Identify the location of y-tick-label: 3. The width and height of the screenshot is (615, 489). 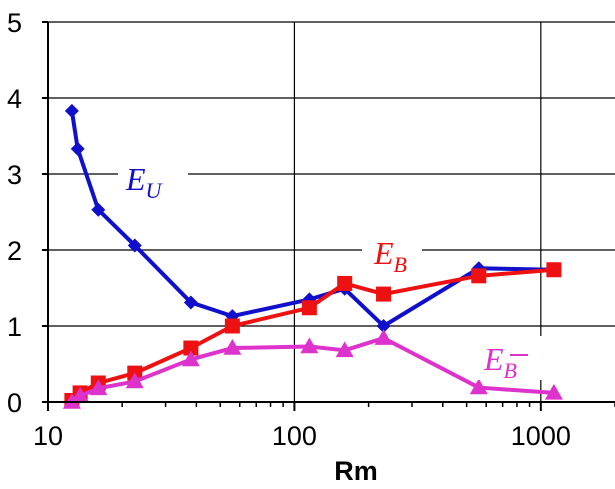
(14, 175).